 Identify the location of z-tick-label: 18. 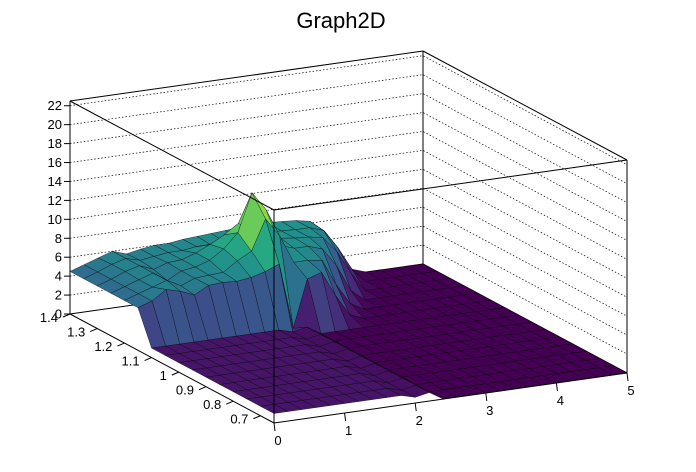
(55, 143).